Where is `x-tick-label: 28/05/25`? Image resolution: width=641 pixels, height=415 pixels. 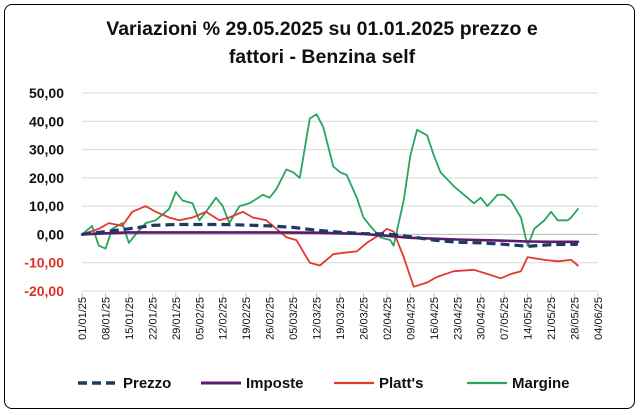
x-tick-label: 28/05/25 is located at coordinates (576, 318).